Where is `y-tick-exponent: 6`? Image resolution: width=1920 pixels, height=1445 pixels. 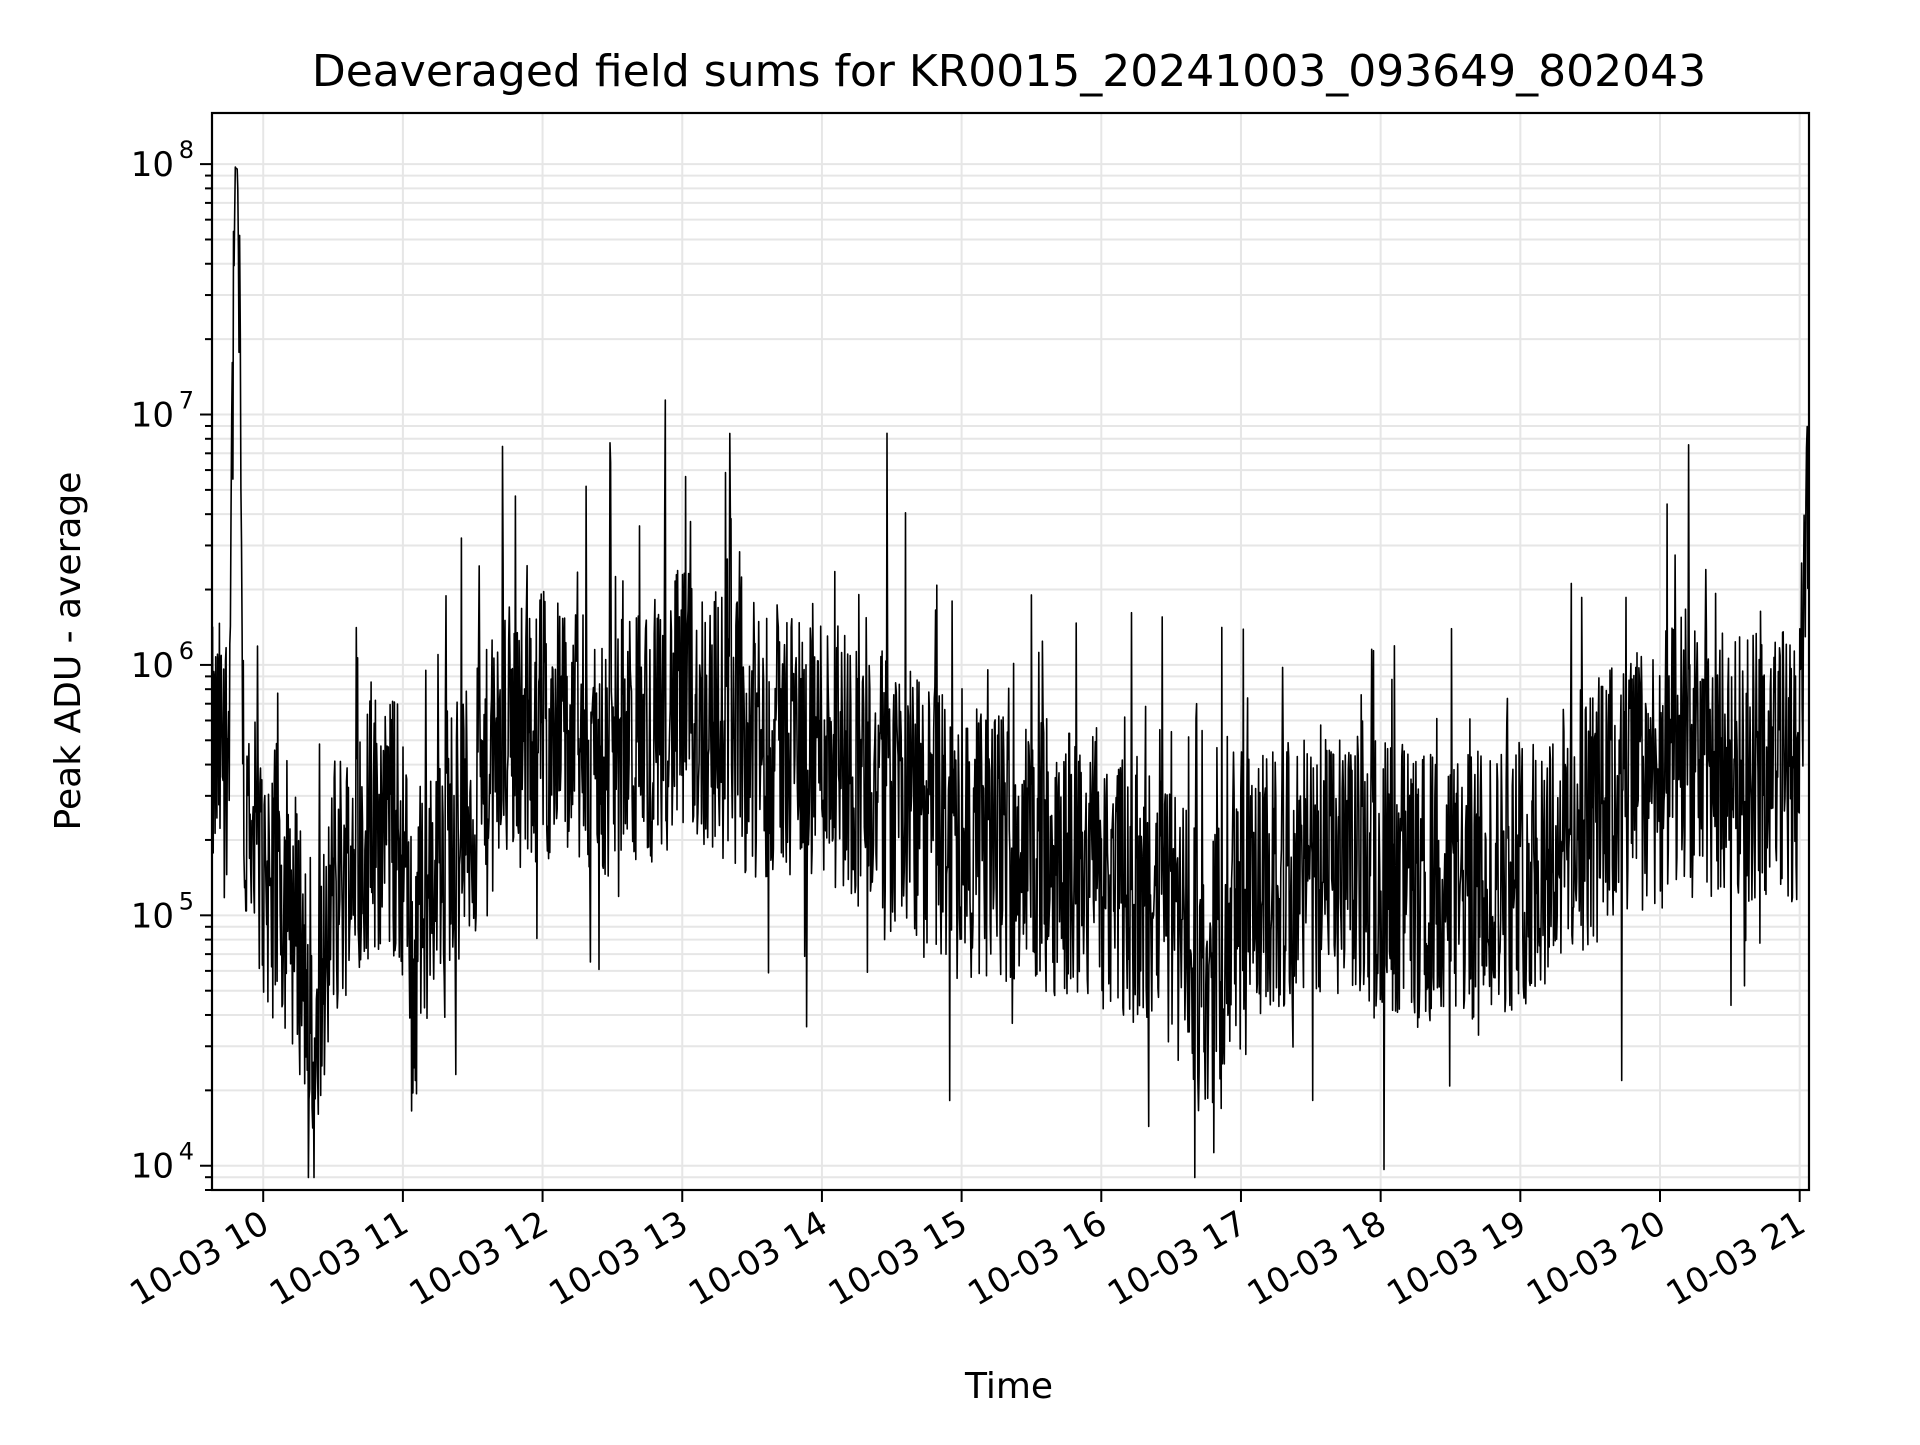 y-tick-exponent: 6 is located at coordinates (186, 651).